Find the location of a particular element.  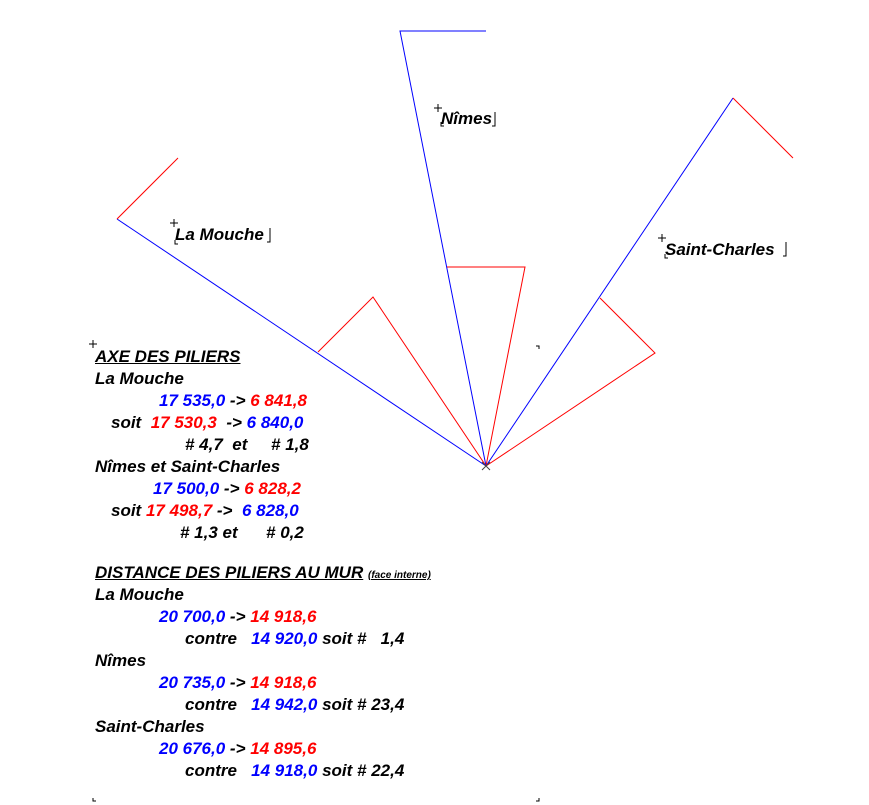

nimes-red-line is located at coordinates (486, 366).